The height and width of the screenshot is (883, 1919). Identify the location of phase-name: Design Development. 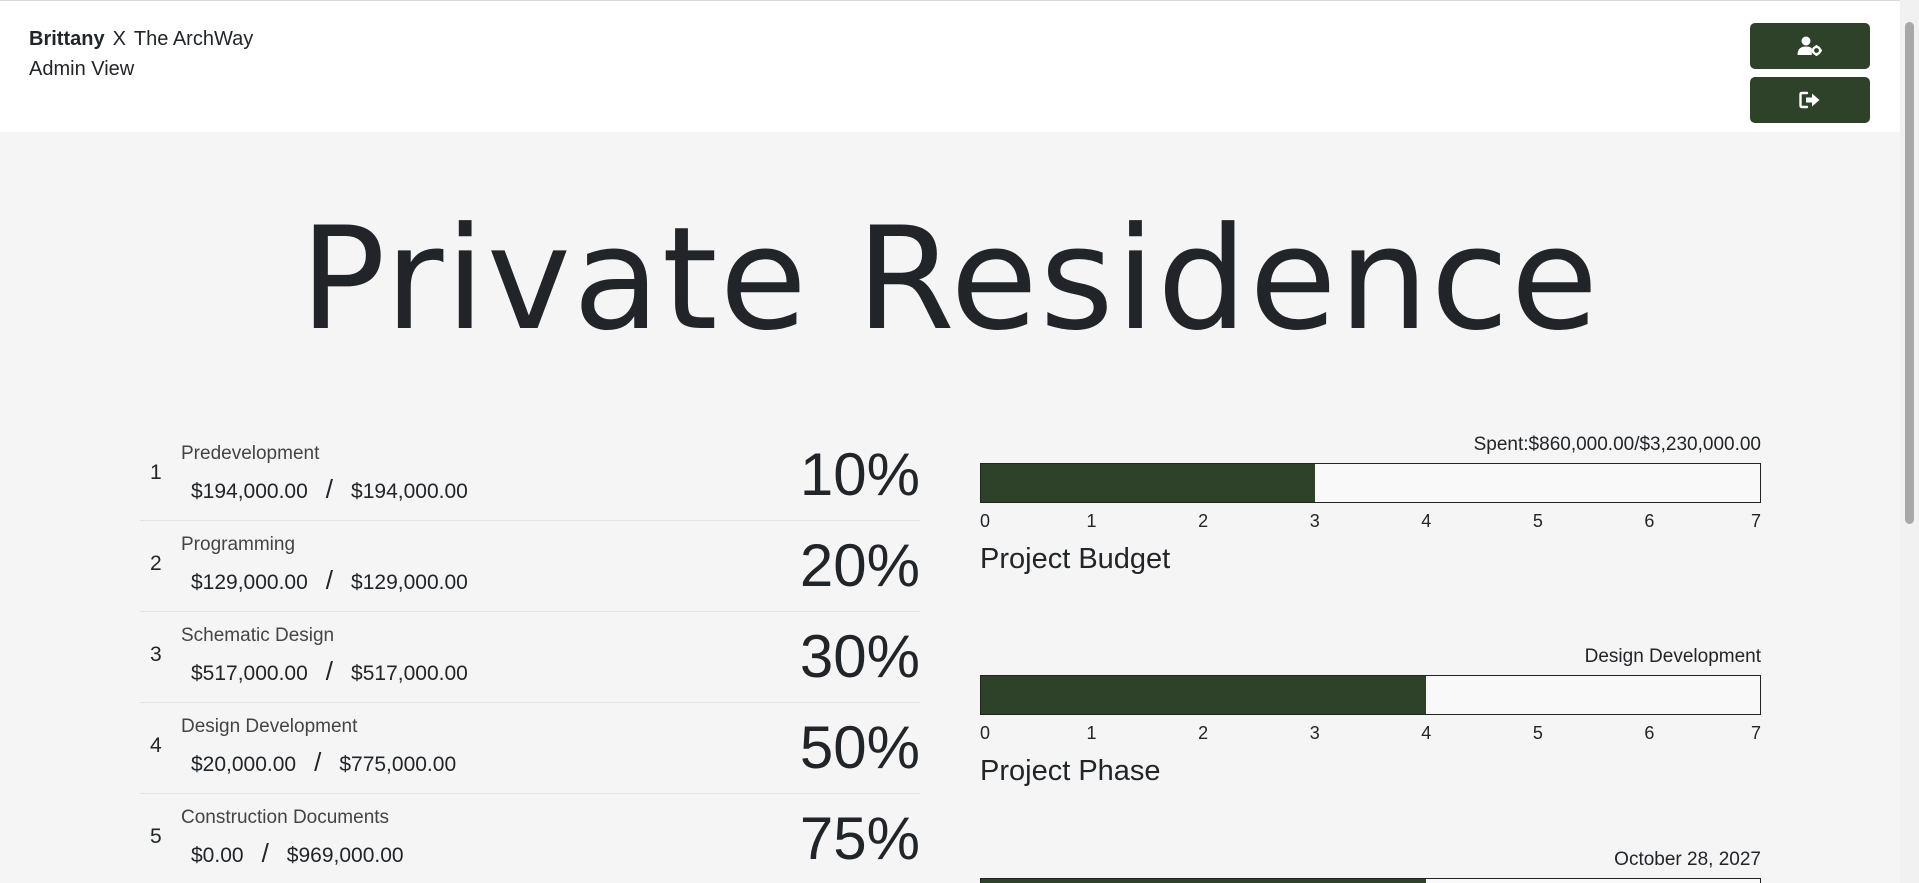
(269, 726).